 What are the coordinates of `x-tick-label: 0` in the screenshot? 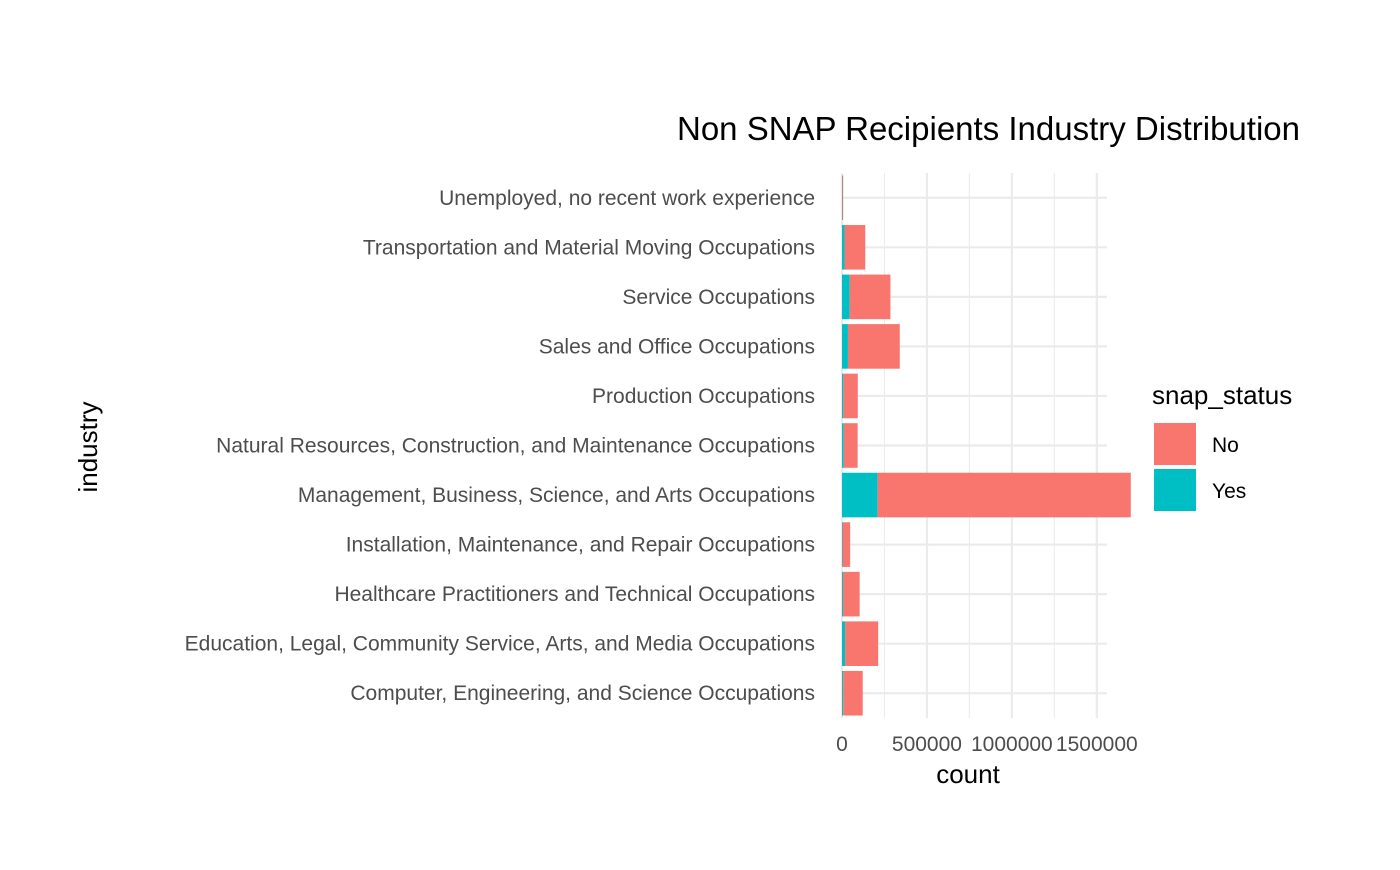 It's located at (842, 744).